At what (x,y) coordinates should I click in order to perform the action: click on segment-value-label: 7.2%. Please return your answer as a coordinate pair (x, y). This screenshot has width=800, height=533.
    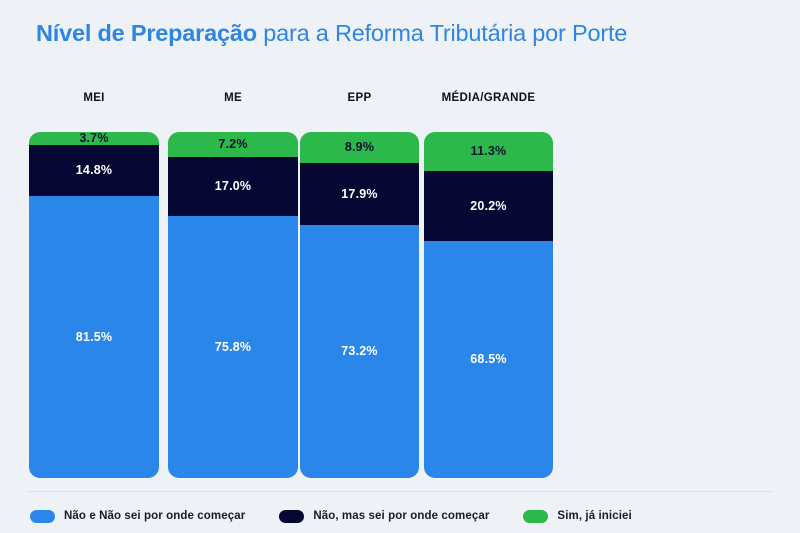
    Looking at the image, I should click on (233, 144).